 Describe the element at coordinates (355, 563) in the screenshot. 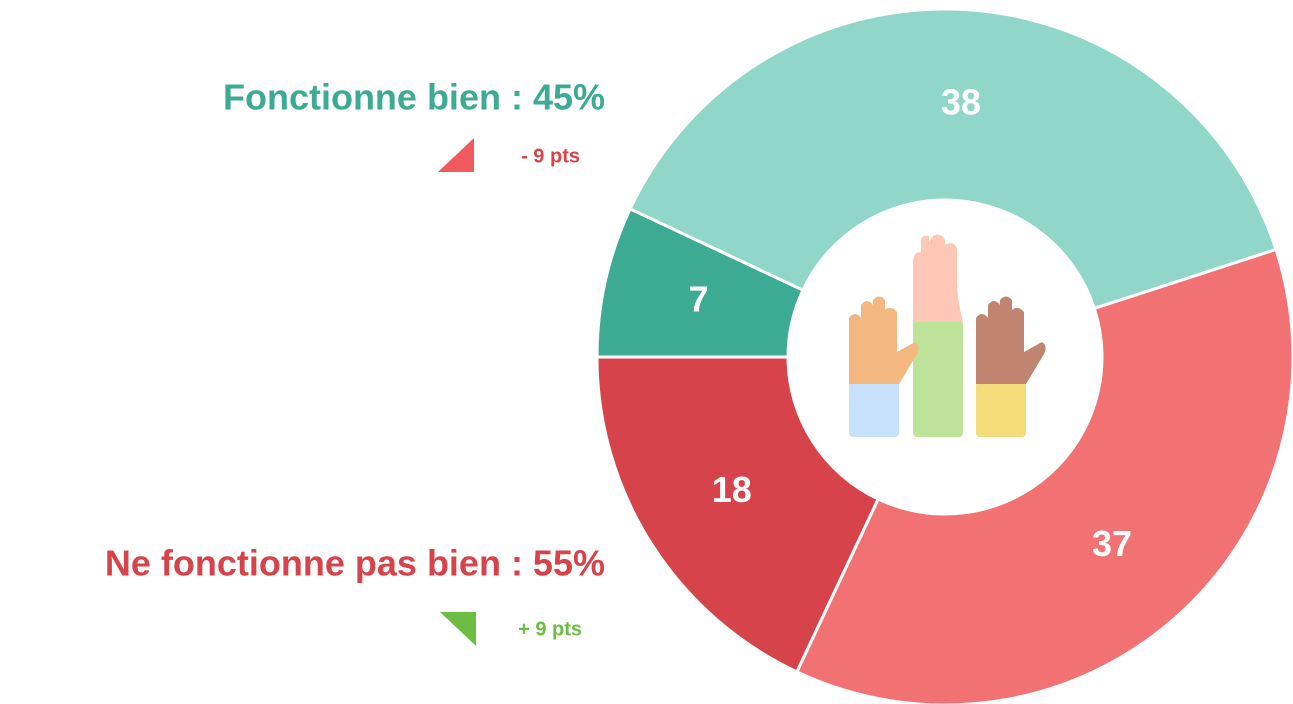

I see `annotation-title: Ne fonctionne pas bien : 55%` at that location.